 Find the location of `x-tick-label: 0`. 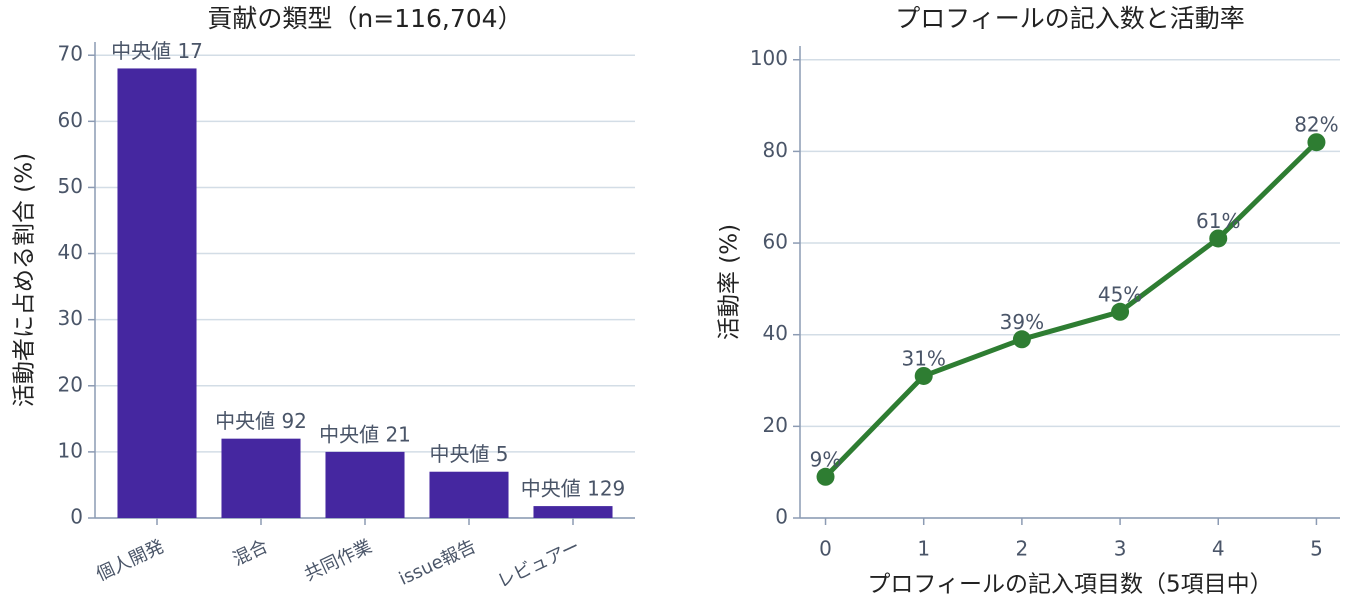

x-tick-label: 0 is located at coordinates (825, 549).